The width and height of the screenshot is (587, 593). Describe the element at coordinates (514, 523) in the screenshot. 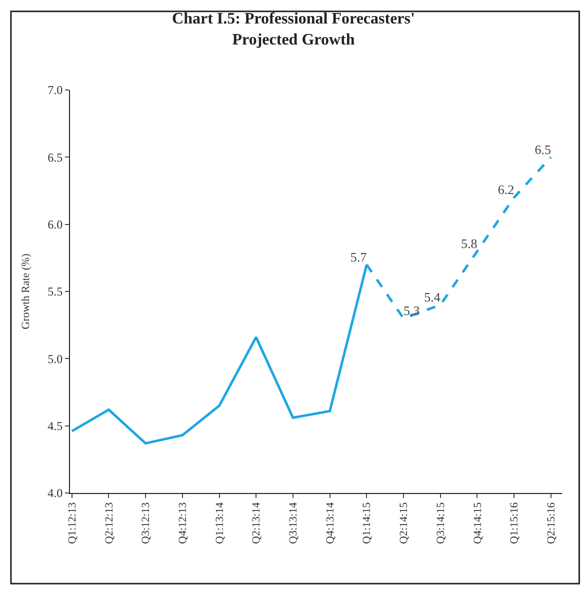

I see `x-tick-label: Q1:15:16` at that location.